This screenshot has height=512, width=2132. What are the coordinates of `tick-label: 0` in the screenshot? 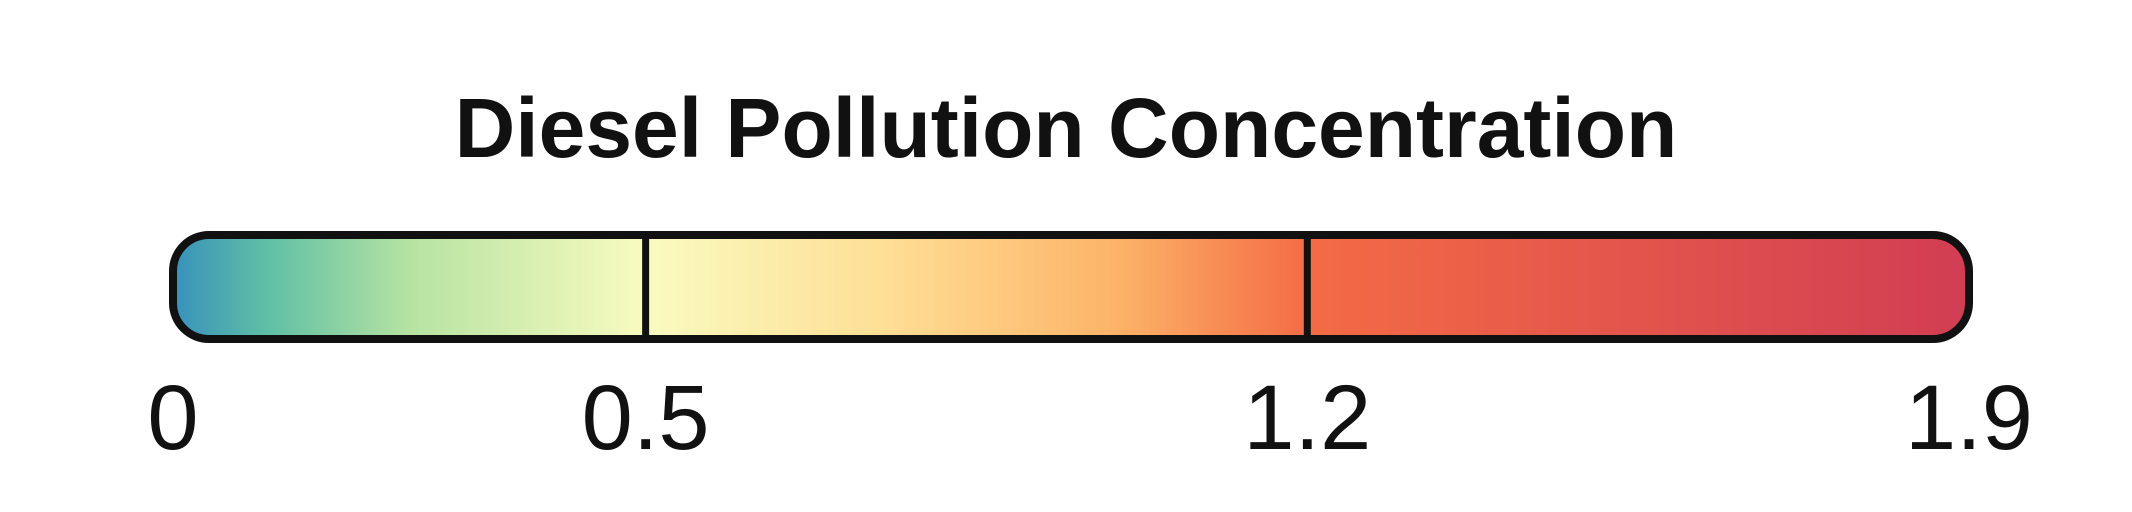 It's located at (172, 418).